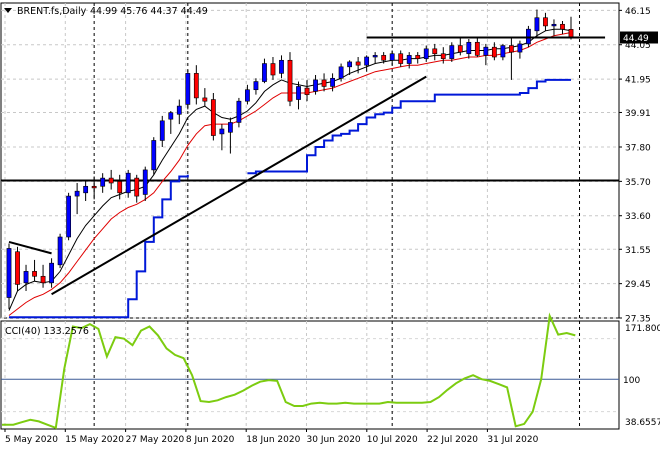  I want to click on price-tick-label: 44.05, so click(638, 46).